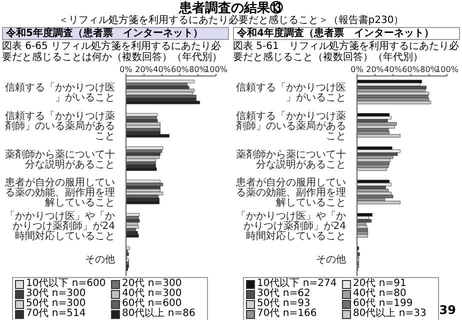 This screenshot has width=462, height=320. What do you see at coordinates (287, 313) in the screenshot?
I see `legend-label: 70代 n=166` at bounding box center [287, 313].